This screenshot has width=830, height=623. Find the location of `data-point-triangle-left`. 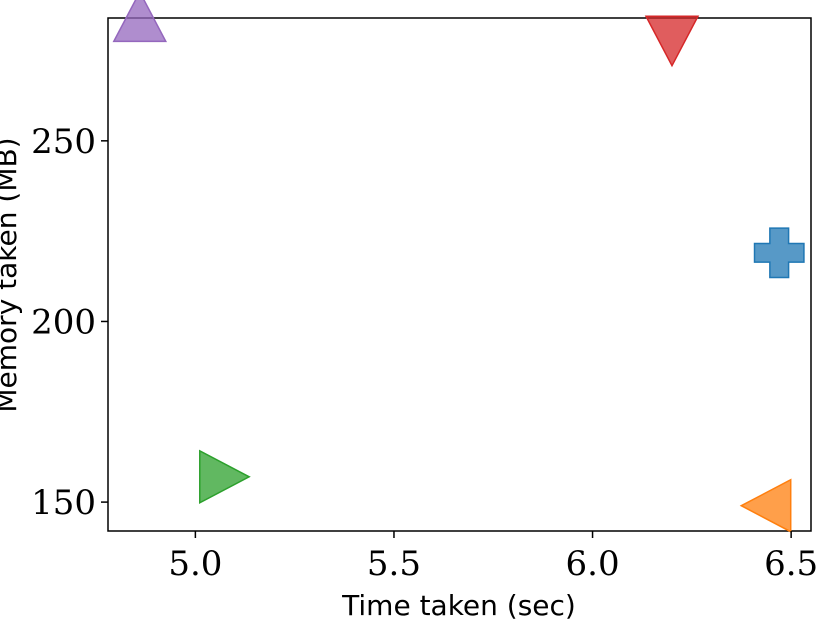

data-point-triangle-left is located at coordinates (765, 505).